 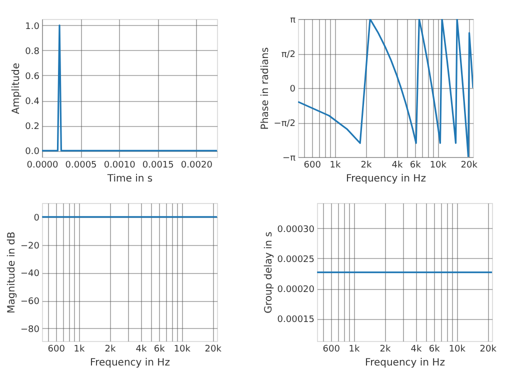 What do you see at coordinates (120, 165) in the screenshot?
I see `x-tick-label: 0.0010` at bounding box center [120, 165].